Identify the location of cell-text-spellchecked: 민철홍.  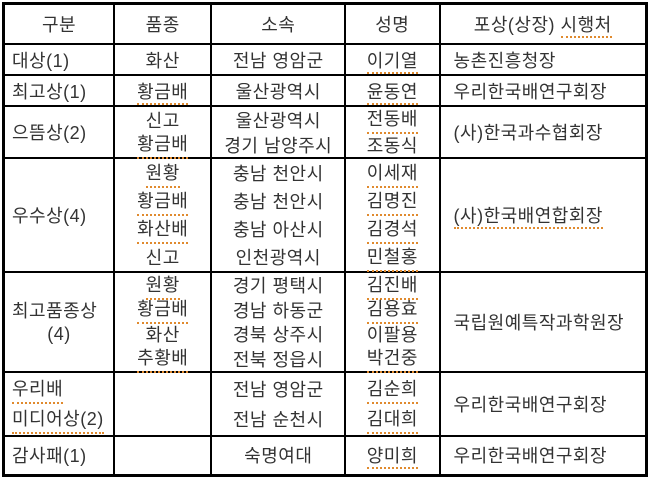
(392, 257).